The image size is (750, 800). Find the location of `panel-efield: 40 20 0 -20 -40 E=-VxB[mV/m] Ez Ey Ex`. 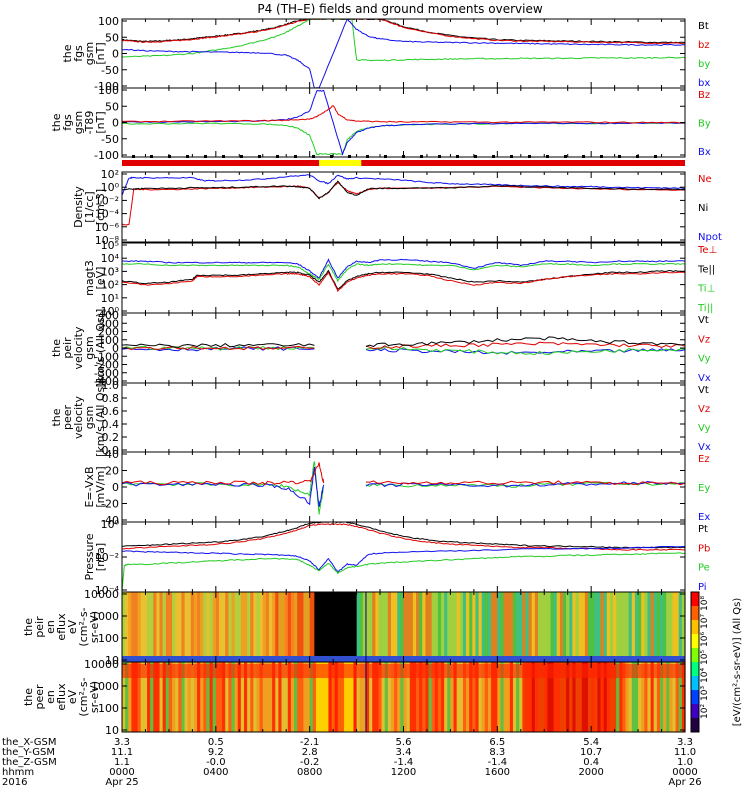

panel-efield: 40 20 0 -20 -40 E=-VxB[mV/m] Ez Ey Ex is located at coordinates (396, 487).